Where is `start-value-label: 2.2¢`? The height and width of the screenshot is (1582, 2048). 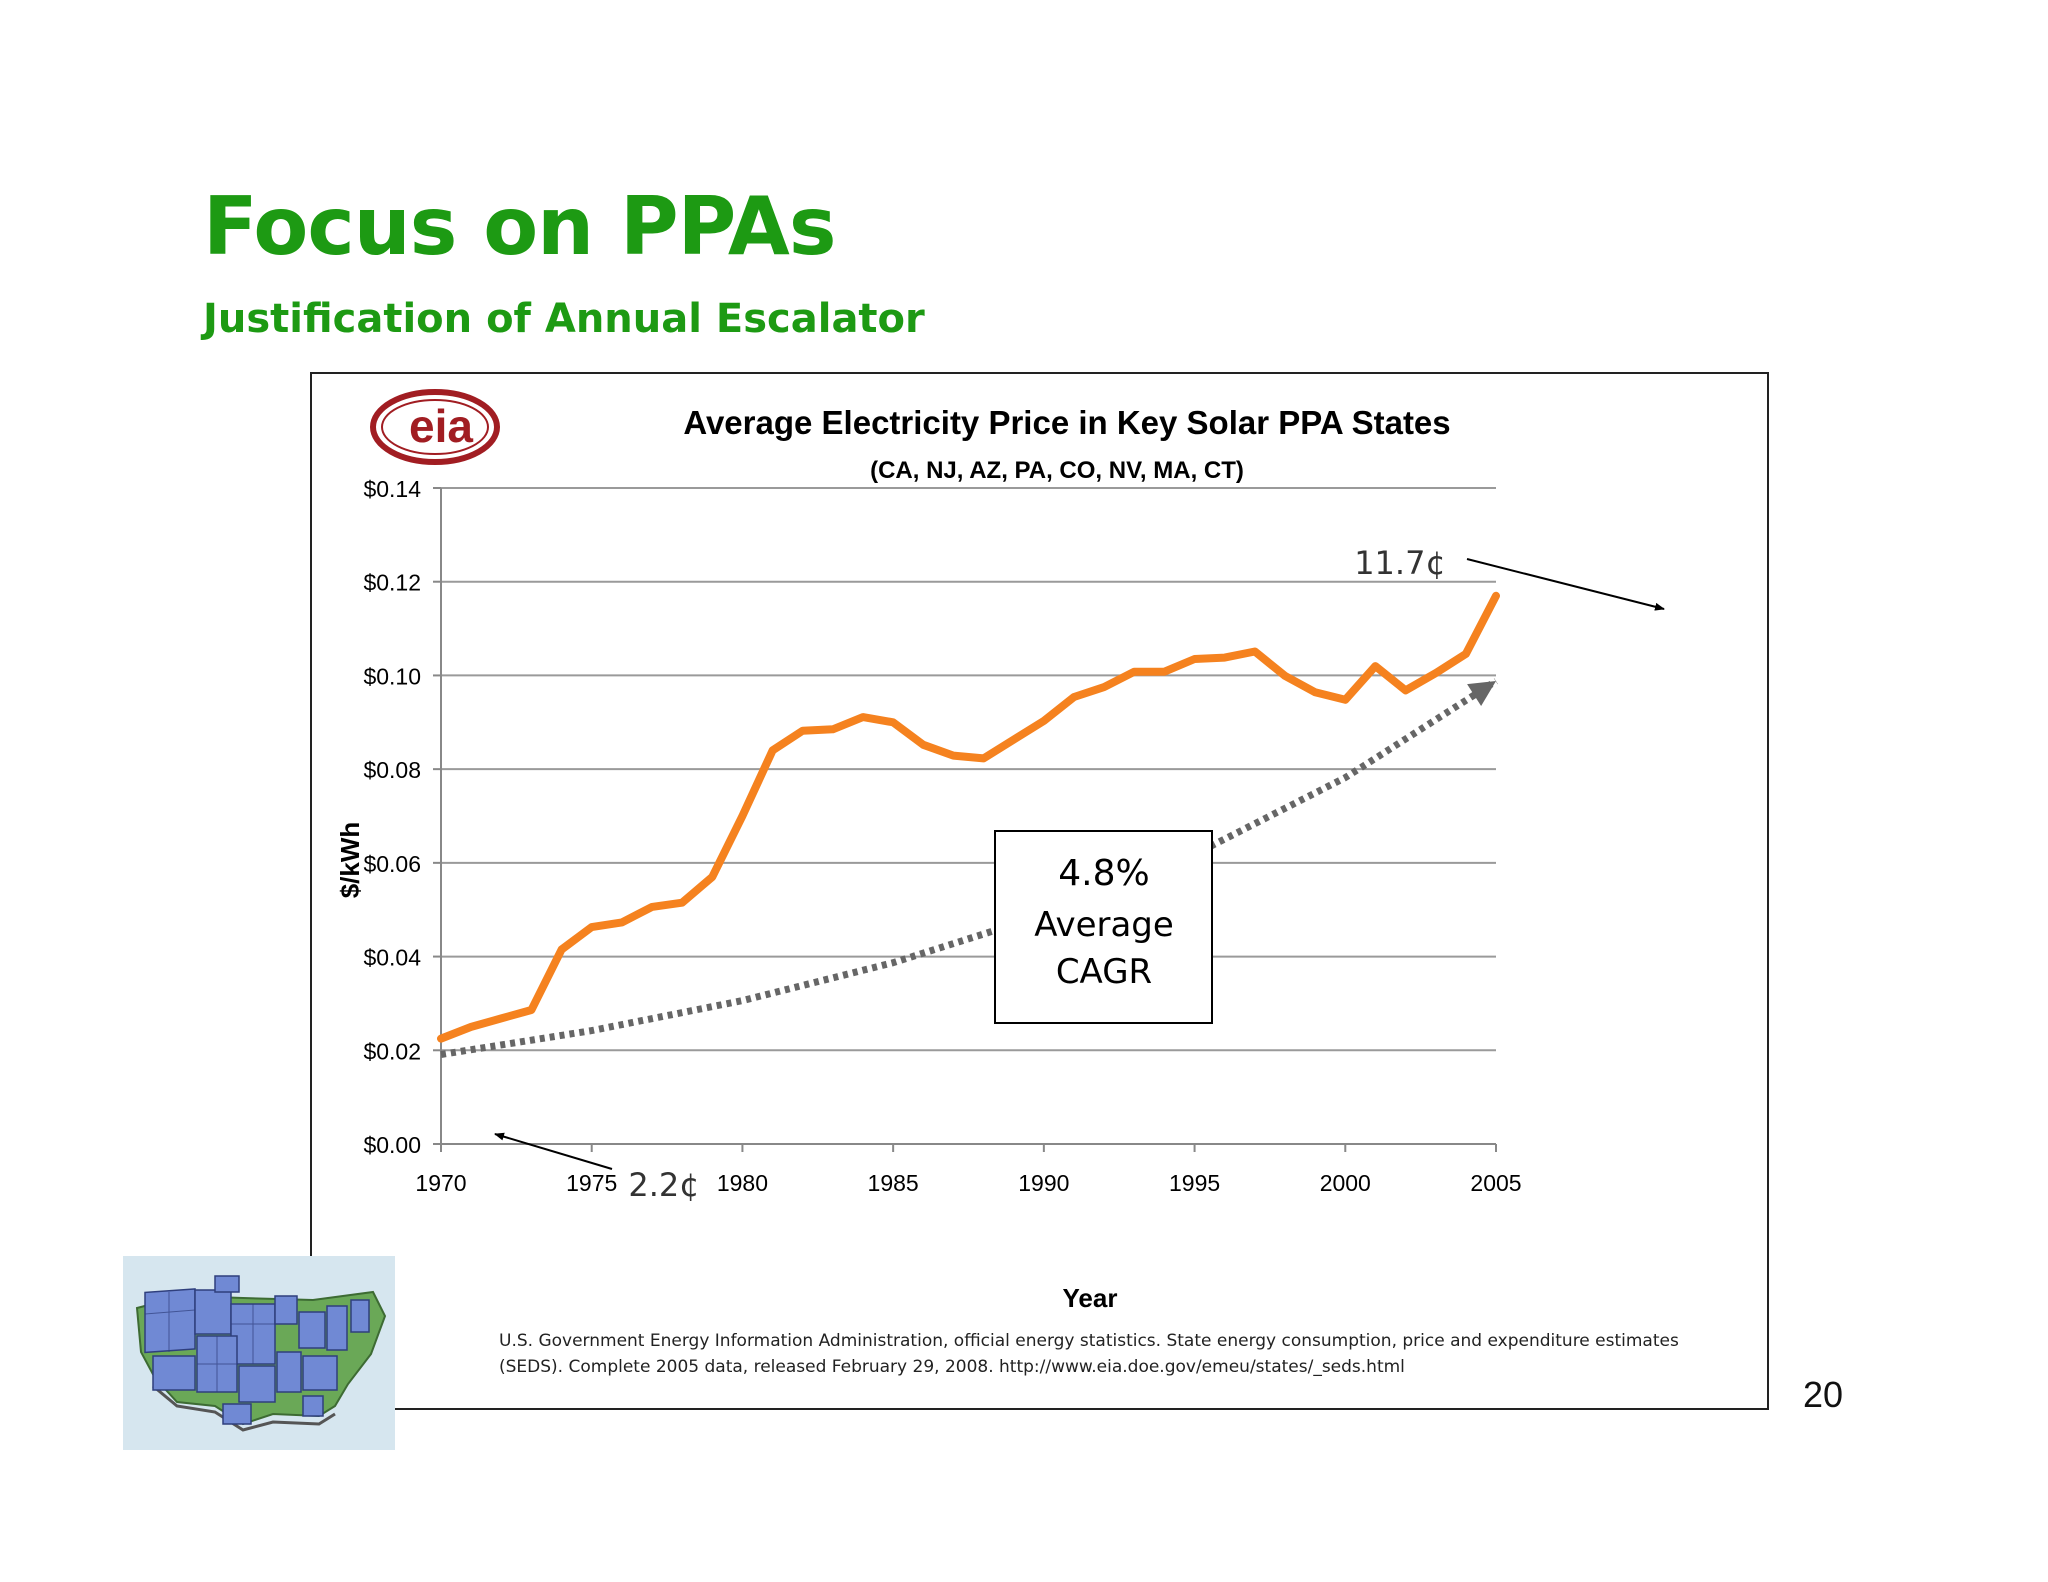
start-value-label: 2.2¢ is located at coordinates (663, 1185).